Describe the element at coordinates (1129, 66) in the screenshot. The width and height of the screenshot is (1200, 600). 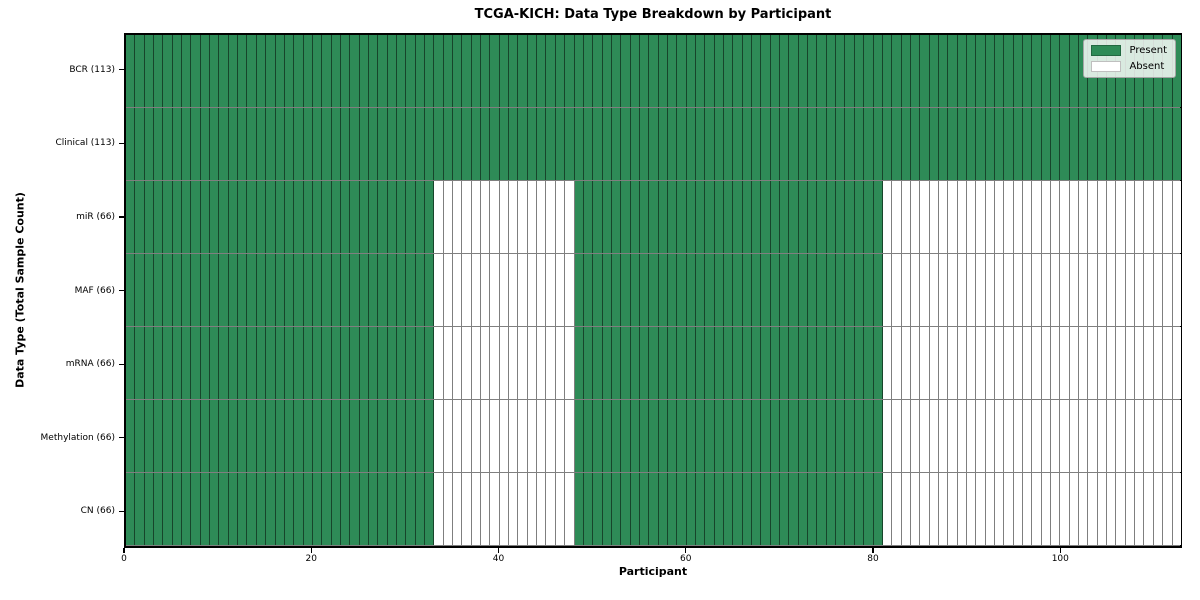
I see `legend-item: Absent` at that location.